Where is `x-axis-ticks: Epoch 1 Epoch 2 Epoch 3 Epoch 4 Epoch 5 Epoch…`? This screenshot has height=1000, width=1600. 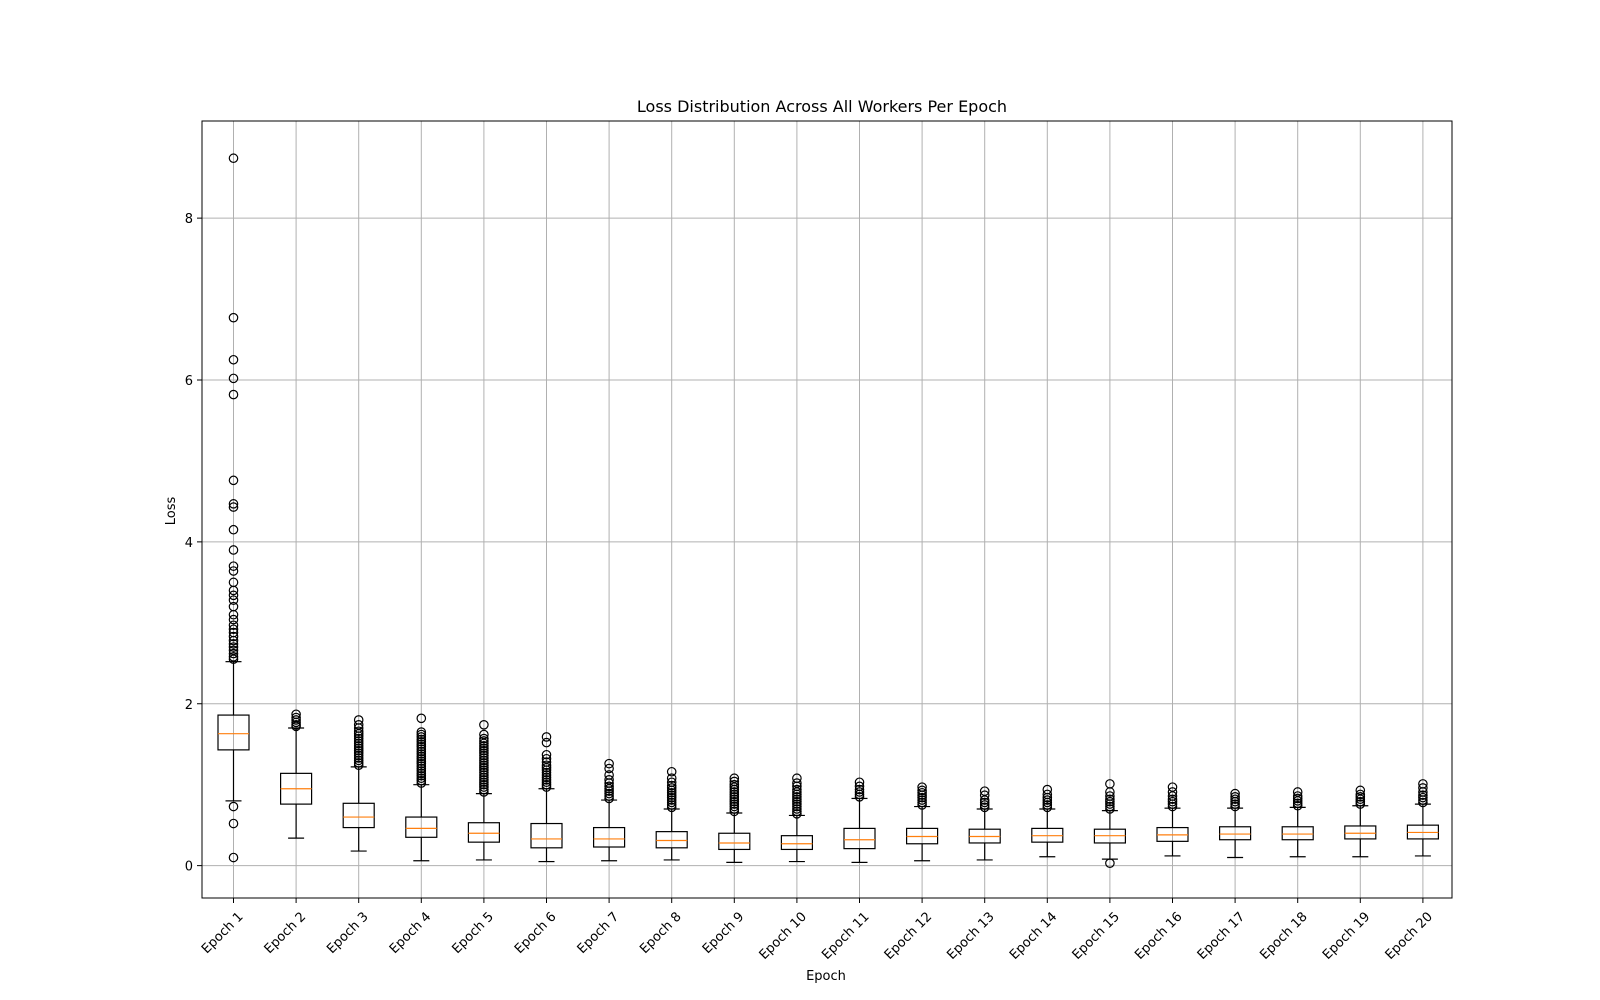 x-axis-ticks: Epoch 1 Epoch 2 Epoch 3 Epoch 4 Epoch 5 Epoch… is located at coordinates (817, 930).